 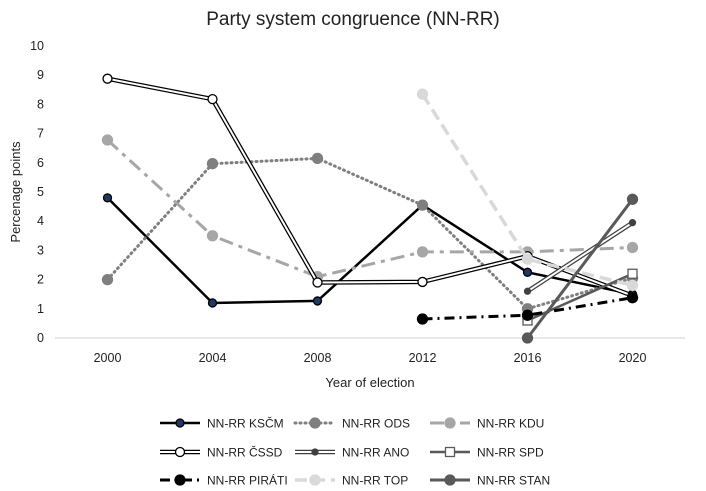 I want to click on legend-item: NN-RR ČSSD, so click(x=221, y=452).